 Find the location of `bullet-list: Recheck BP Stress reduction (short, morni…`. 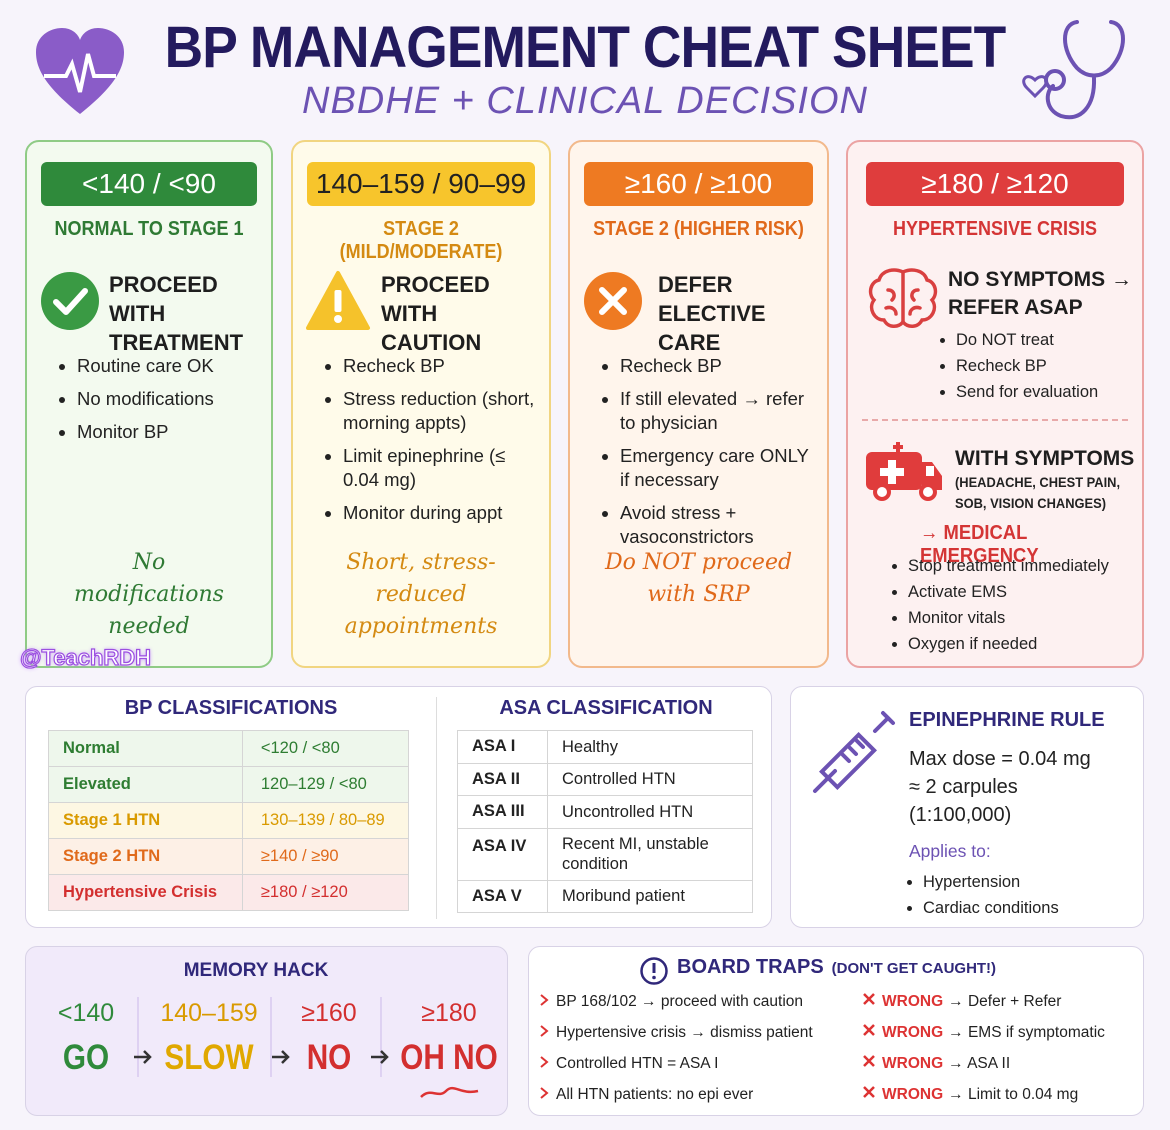

bullet-list: Recheck BP Stress reduction (short, morni… is located at coordinates (430, 444).